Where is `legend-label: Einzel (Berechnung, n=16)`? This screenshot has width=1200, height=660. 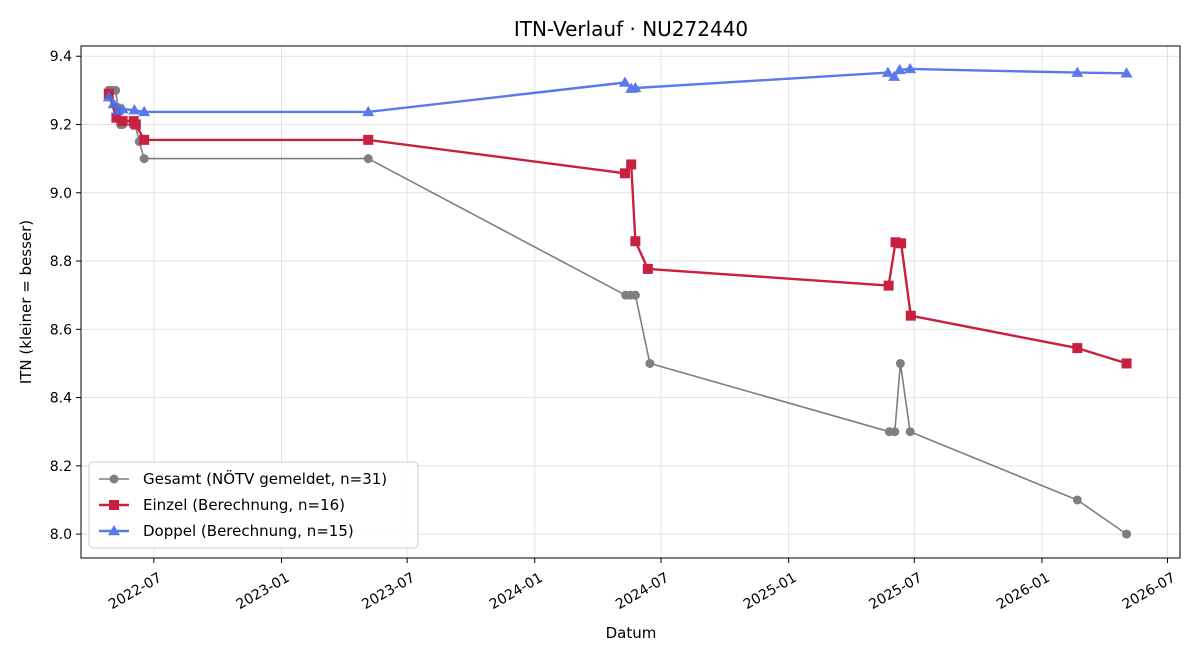
legend-label: Einzel (Berechnung, n=16) is located at coordinates (244, 505).